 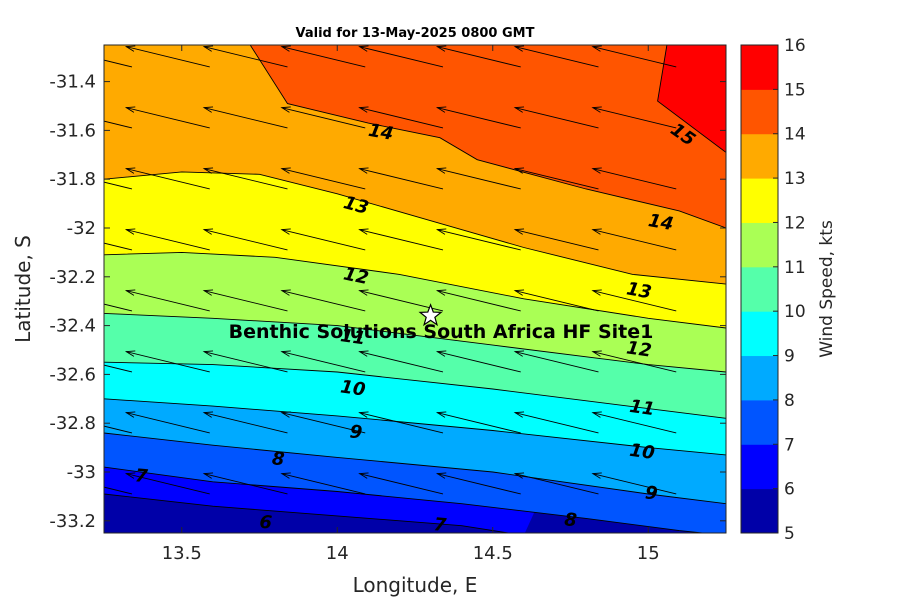 What do you see at coordinates (493, 553) in the screenshot?
I see `x-tick-label: 14.5` at bounding box center [493, 553].